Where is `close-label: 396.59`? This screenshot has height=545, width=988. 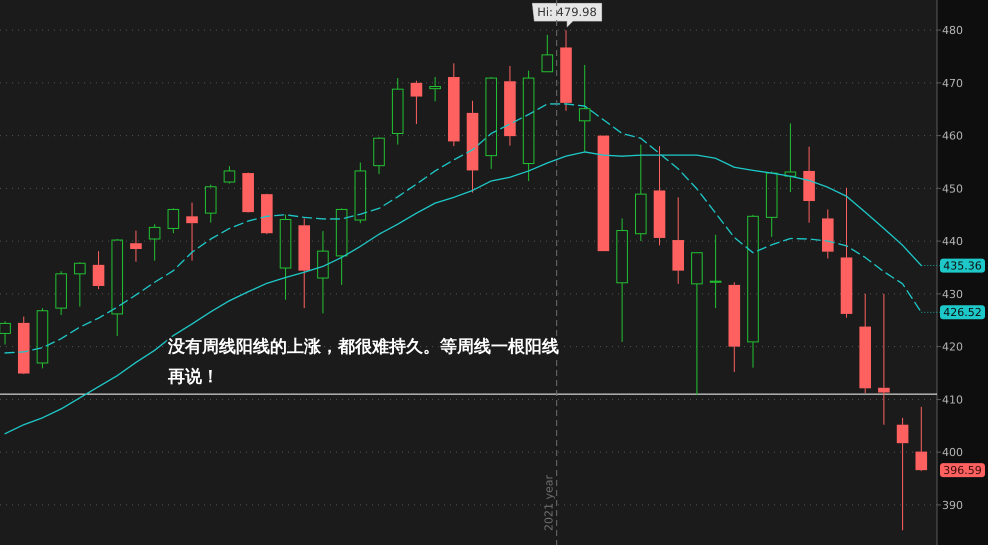
close-label: 396.59 is located at coordinates (962, 470).